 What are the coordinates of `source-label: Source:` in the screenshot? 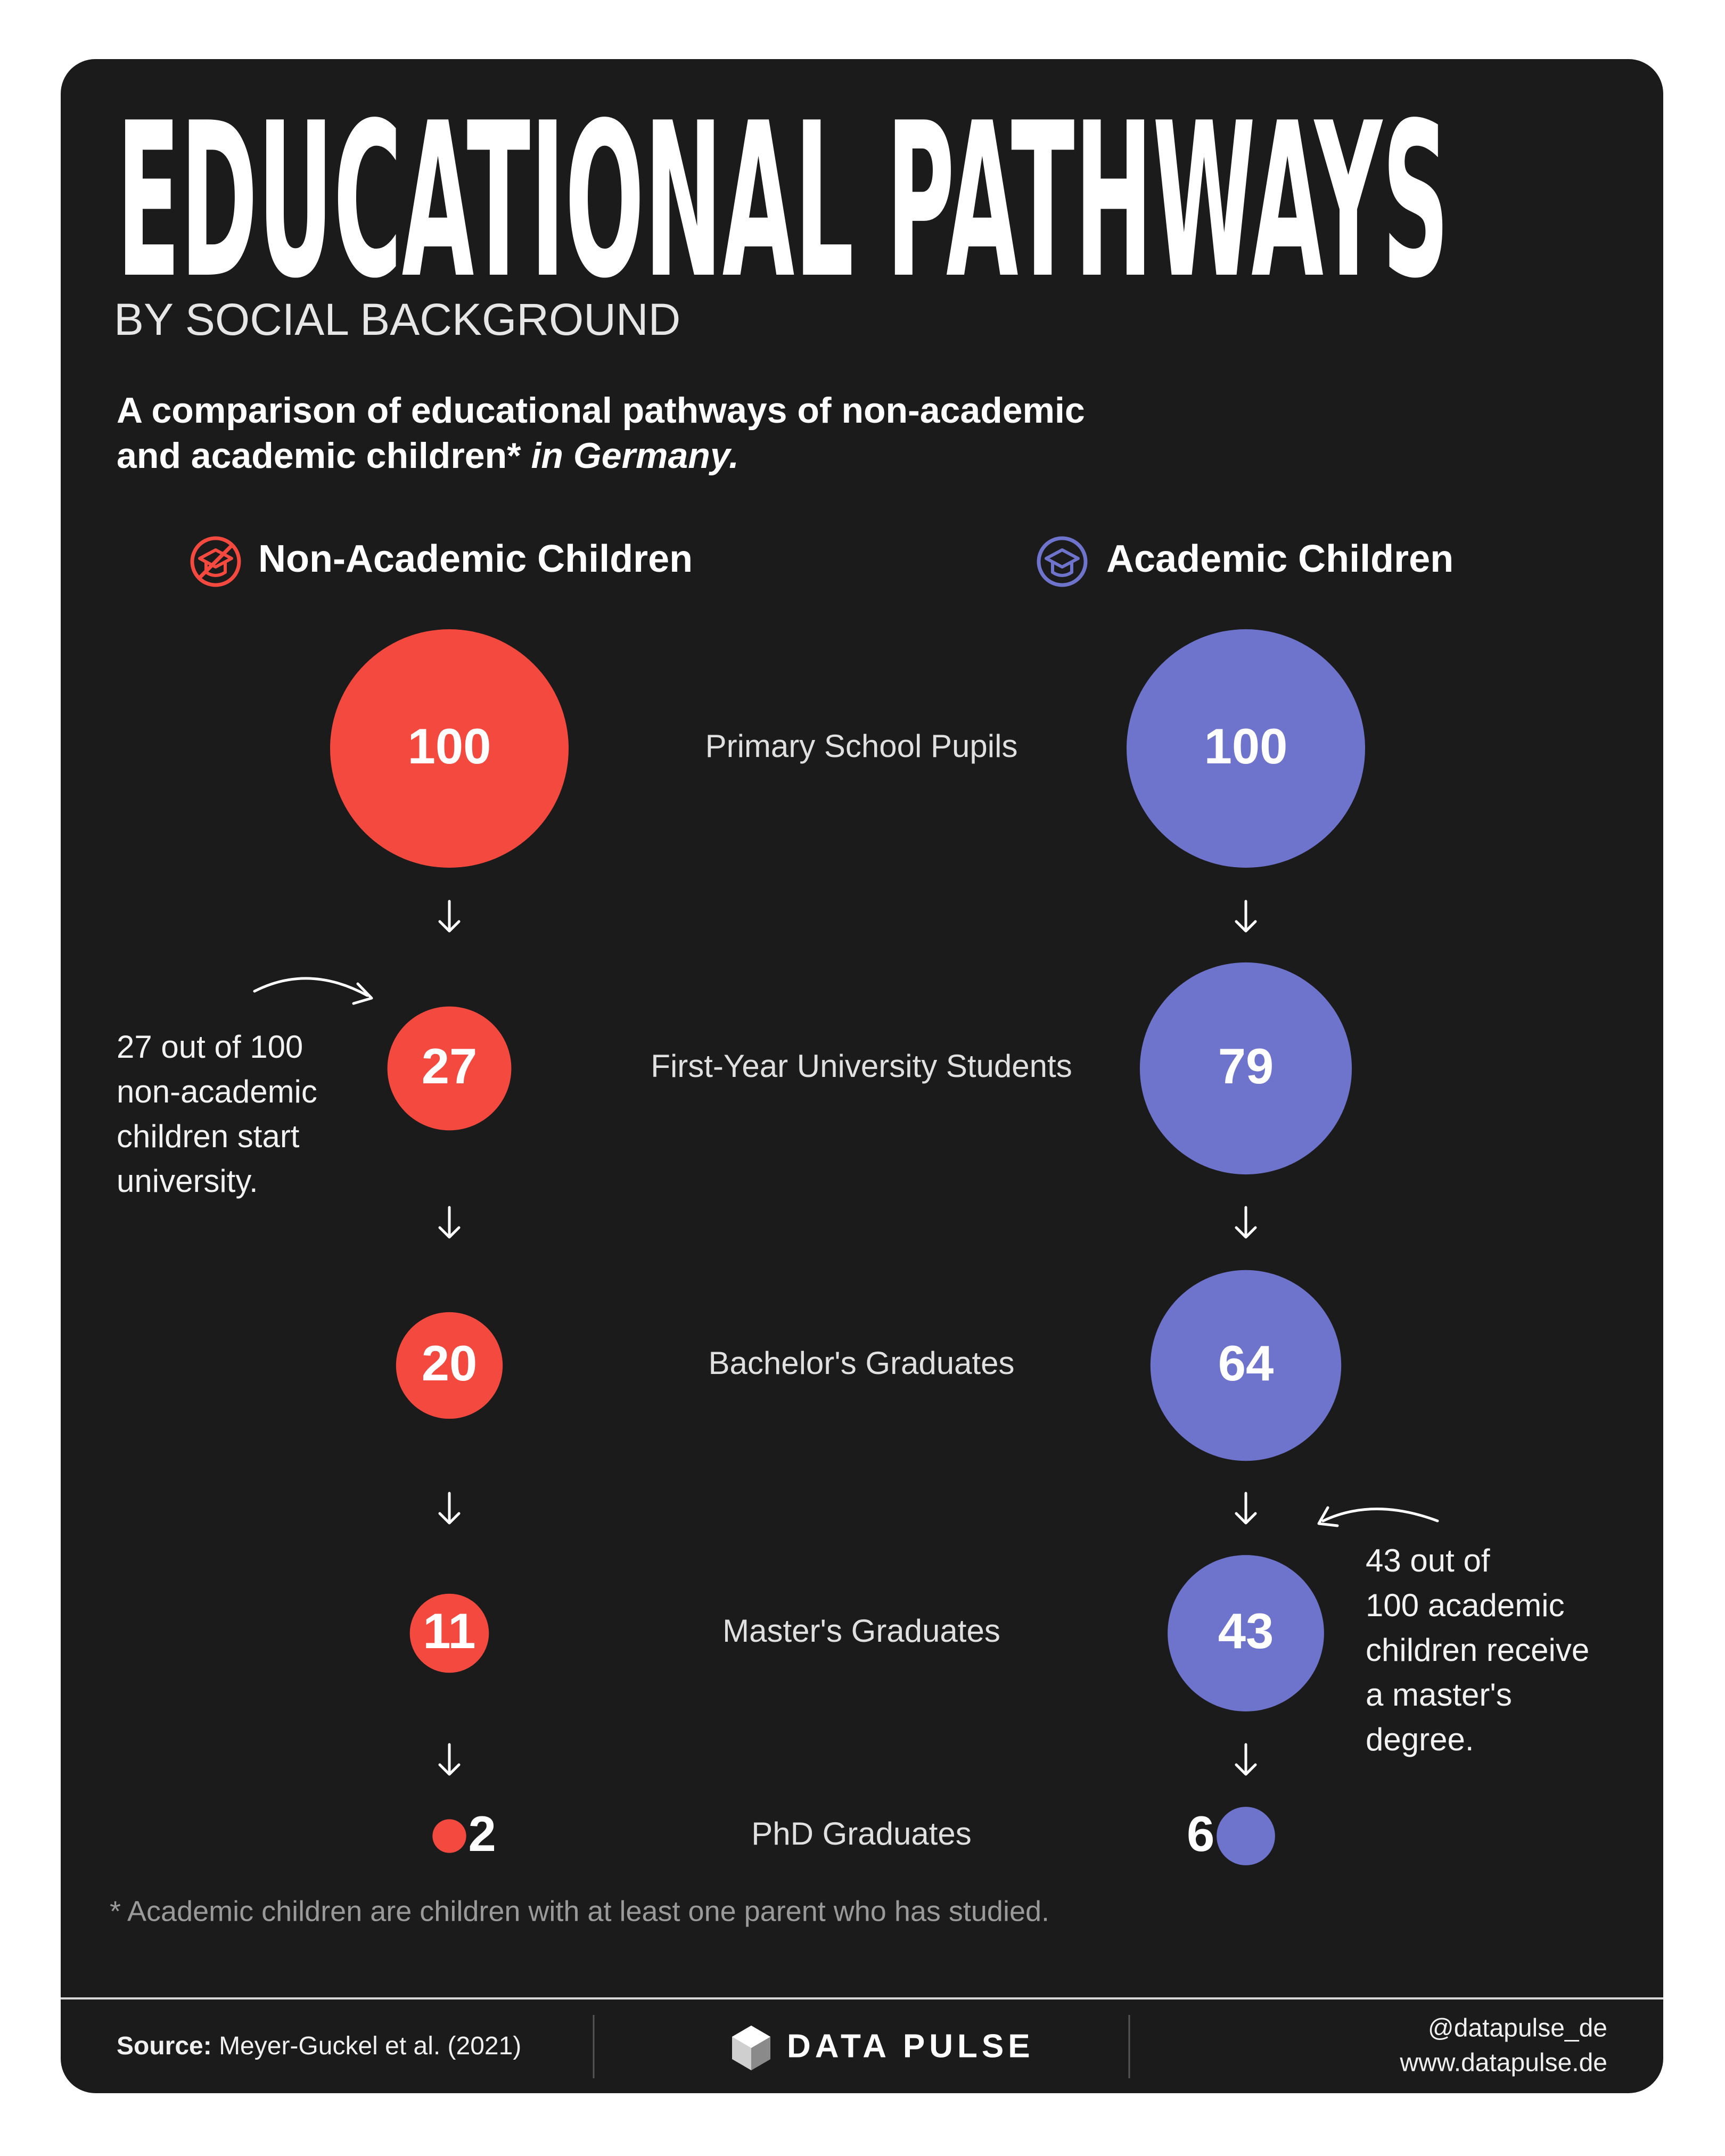 It's located at (164, 2046).